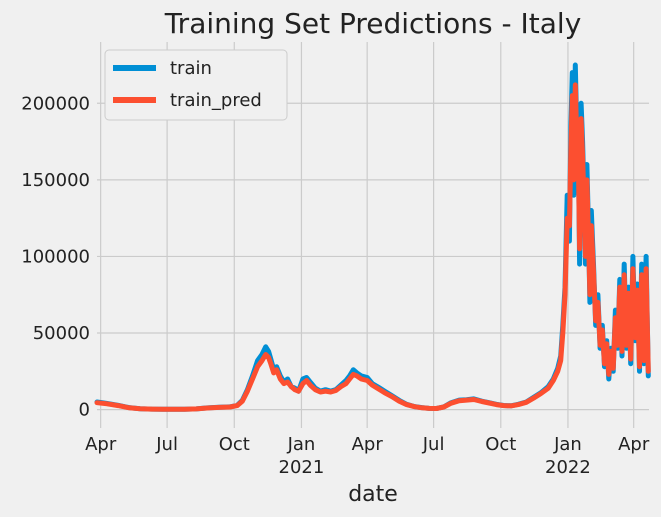  Describe the element at coordinates (55, 103) in the screenshot. I see `y-tick-label: 200000` at that location.